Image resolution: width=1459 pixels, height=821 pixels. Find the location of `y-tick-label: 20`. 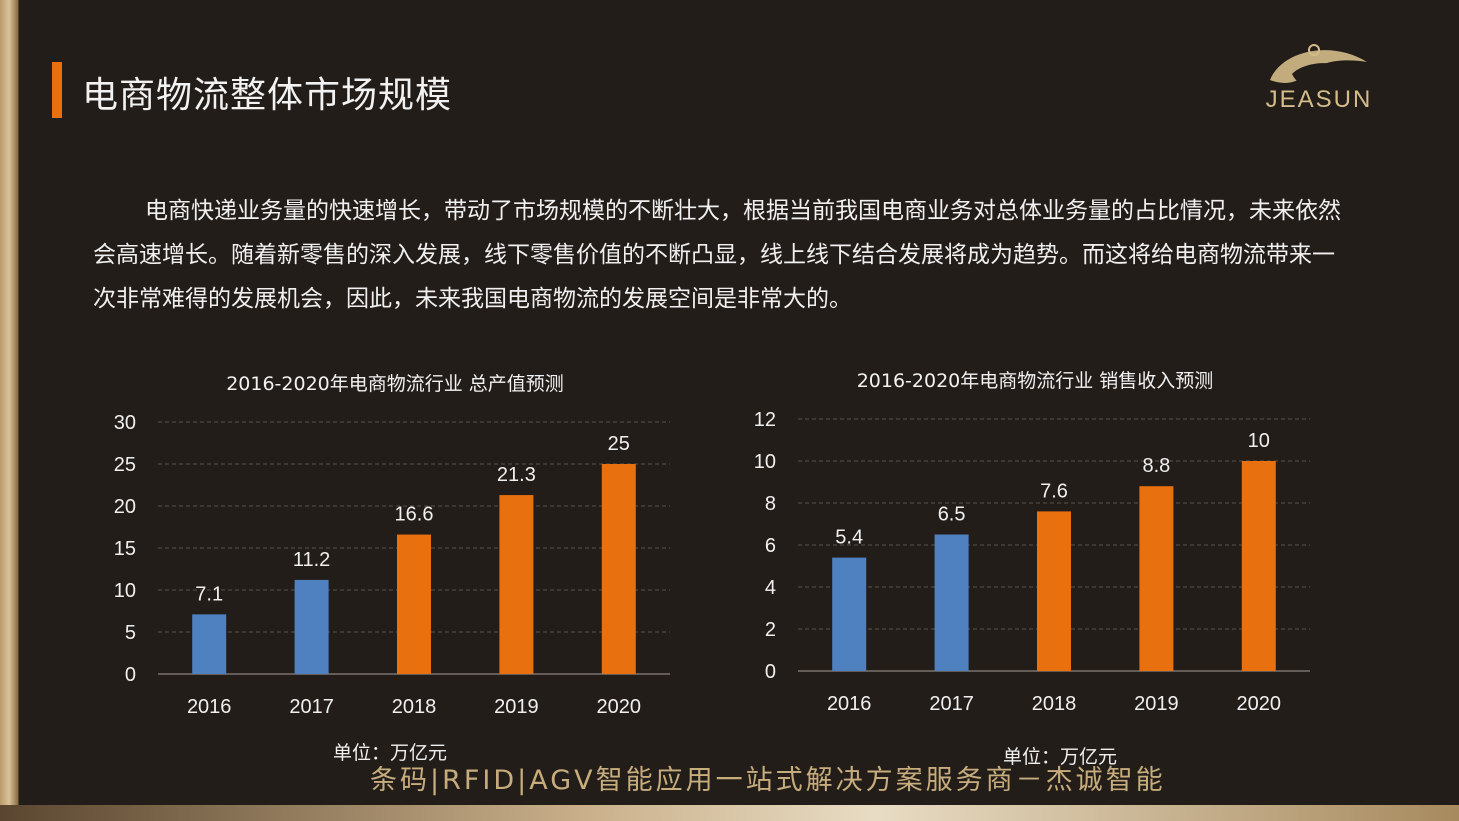

y-tick-label: 20 is located at coordinates (125, 507).